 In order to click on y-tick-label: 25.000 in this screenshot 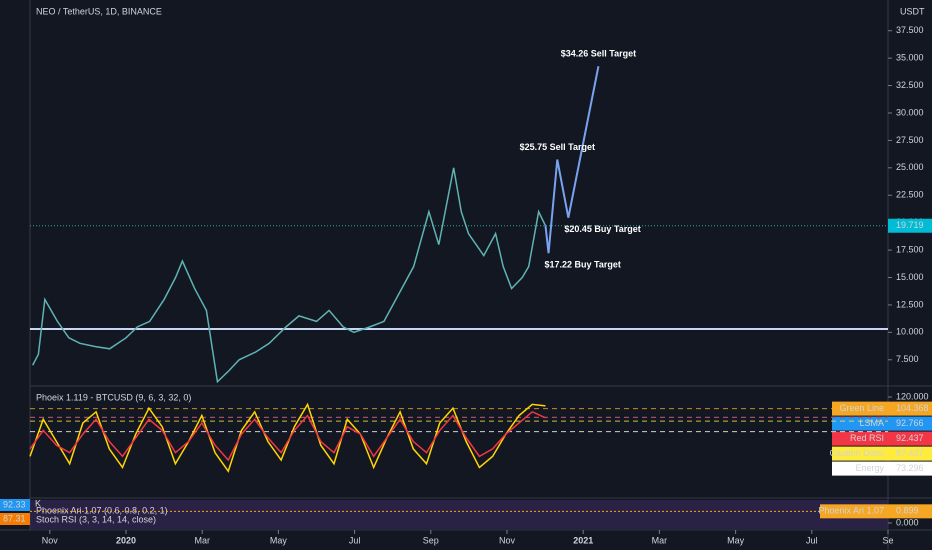, I will do `click(910, 167)`.